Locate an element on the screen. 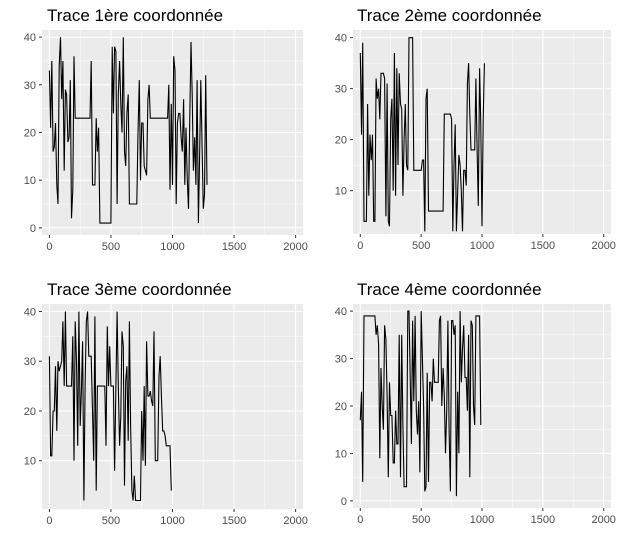 This screenshot has width=619, height=548. panel-title: Trace 2ème coordonnée is located at coordinates (449, 15).